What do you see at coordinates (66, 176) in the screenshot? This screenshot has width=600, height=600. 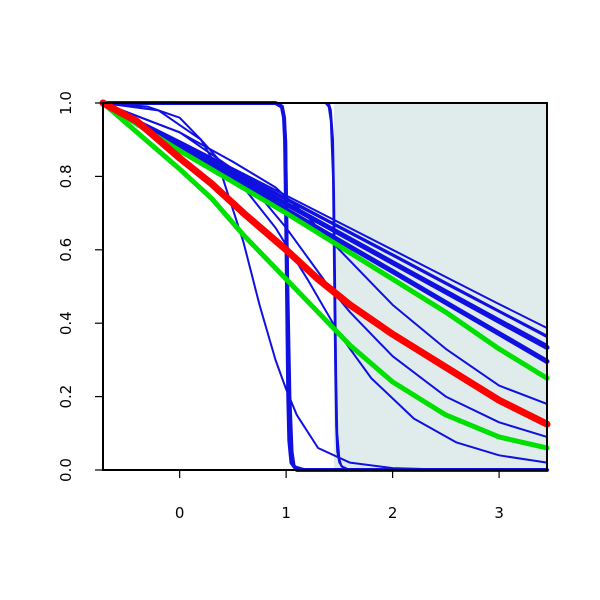 I see `y-tick-label: 0.8` at bounding box center [66, 176].